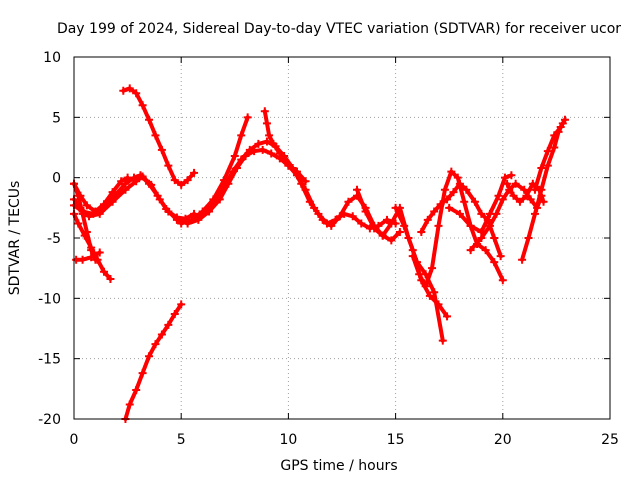  What do you see at coordinates (15, 238) in the screenshot?
I see `y-axis-label: SDTVAR / TECUs` at bounding box center [15, 238].